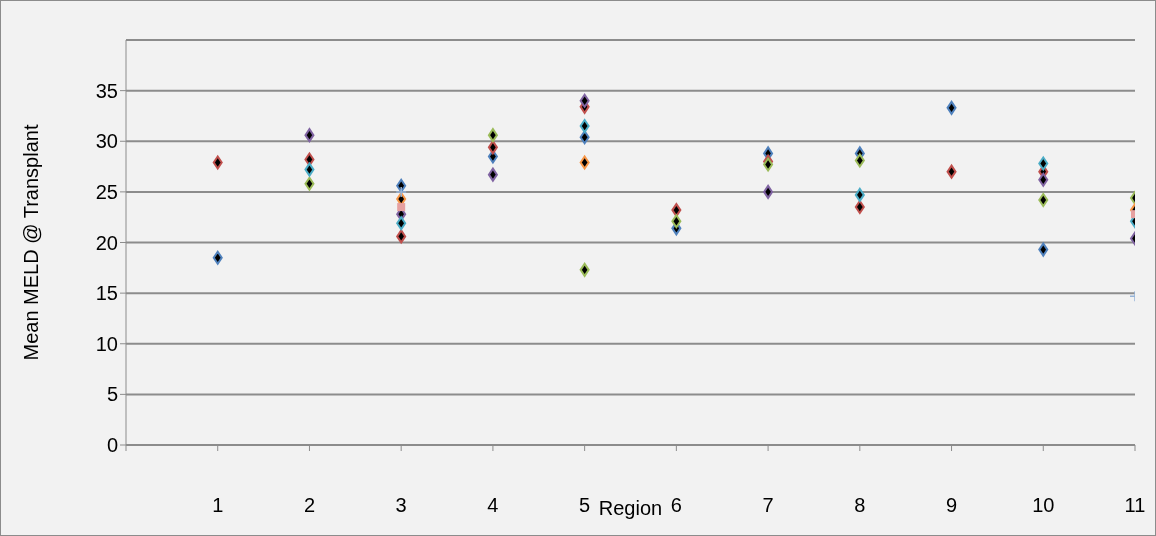 The width and height of the screenshot is (1156, 536). I want to click on x-tick-label: 1, so click(218, 505).